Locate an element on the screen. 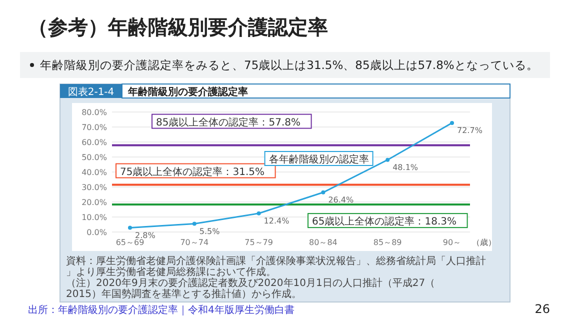 This screenshot has width=569, height=320. y-tick-label: 60.0% is located at coordinates (95, 142).